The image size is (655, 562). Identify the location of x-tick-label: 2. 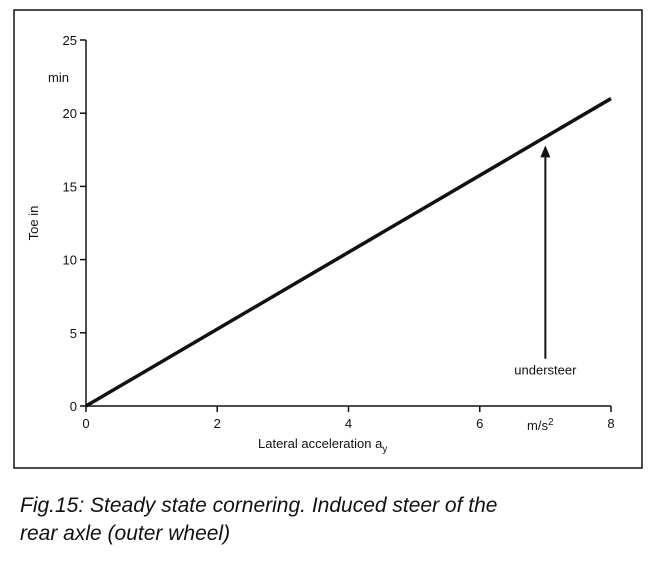
(217, 423).